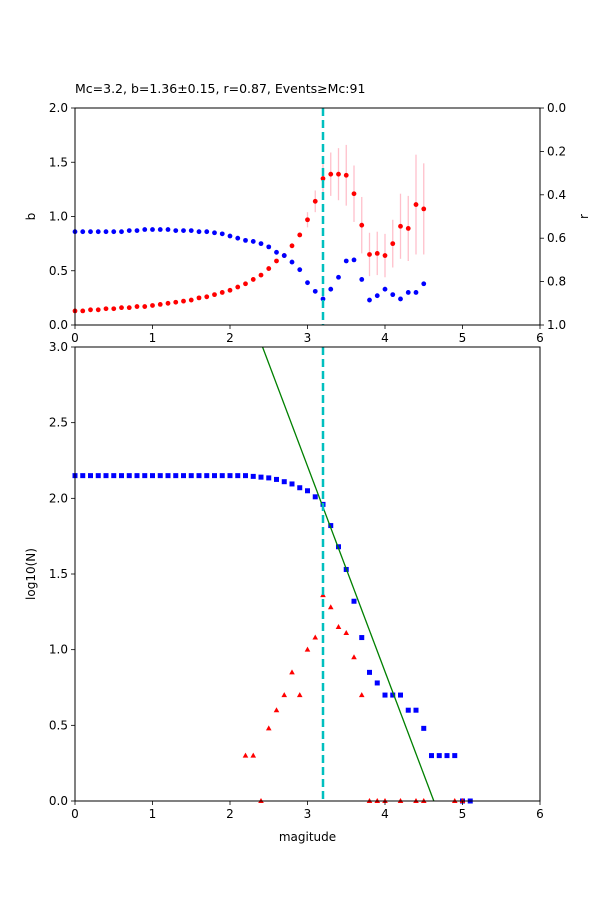  Describe the element at coordinates (230, 814) in the screenshot. I see `x-tick-label: 2` at that location.